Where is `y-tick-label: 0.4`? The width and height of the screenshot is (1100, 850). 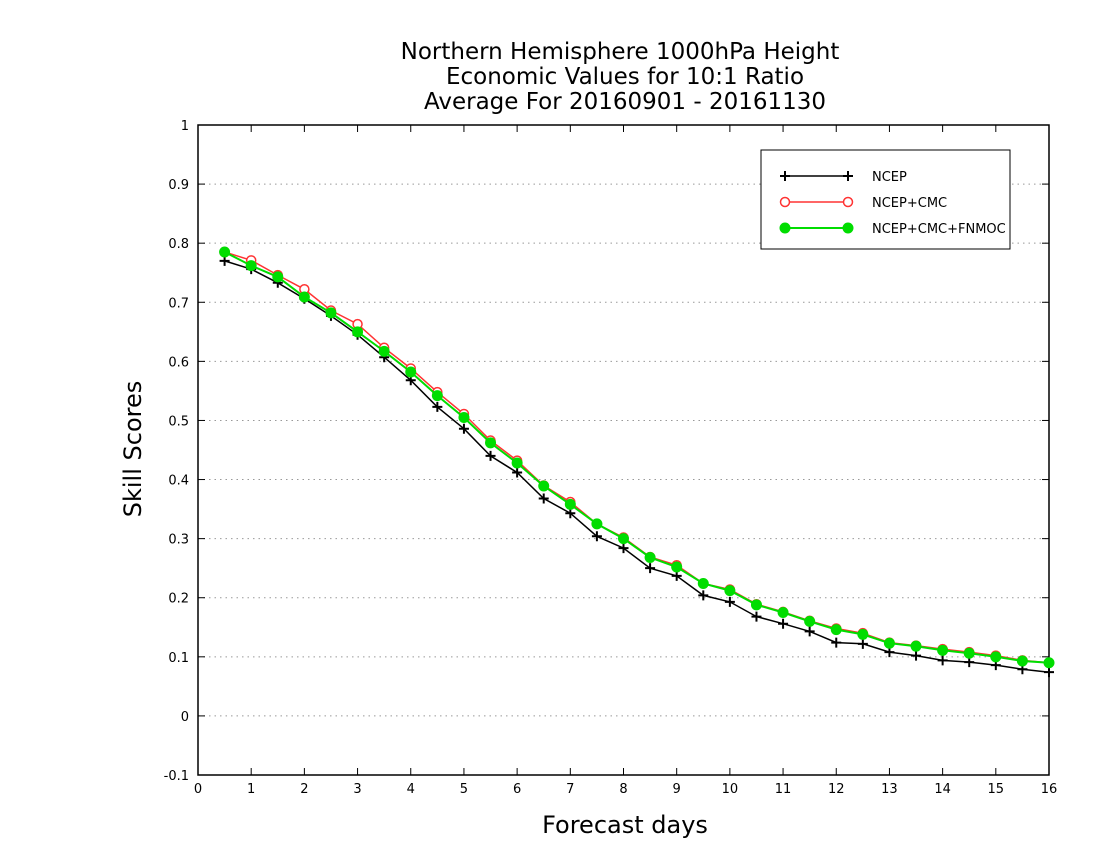
y-tick-label: 0.4 is located at coordinates (178, 481).